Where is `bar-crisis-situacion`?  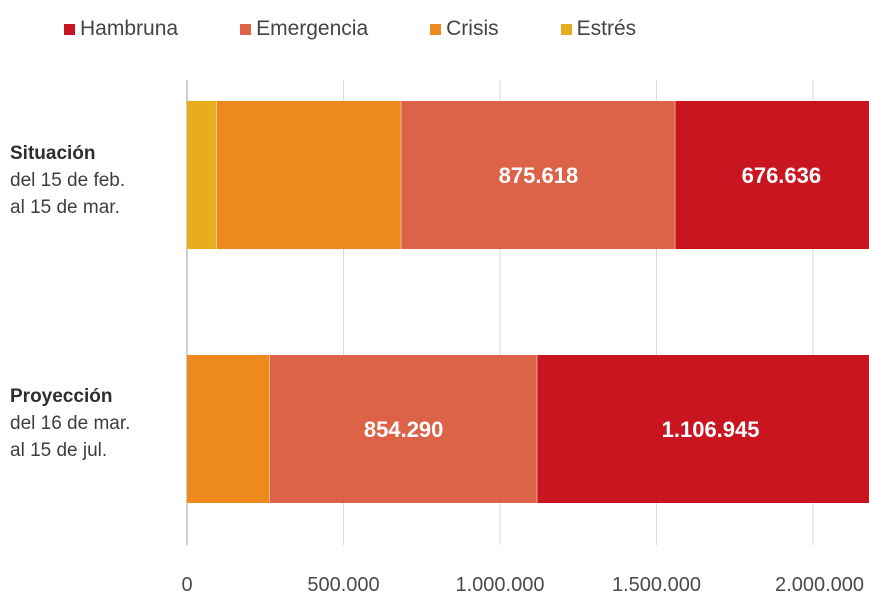 bar-crisis-situacion is located at coordinates (309, 175).